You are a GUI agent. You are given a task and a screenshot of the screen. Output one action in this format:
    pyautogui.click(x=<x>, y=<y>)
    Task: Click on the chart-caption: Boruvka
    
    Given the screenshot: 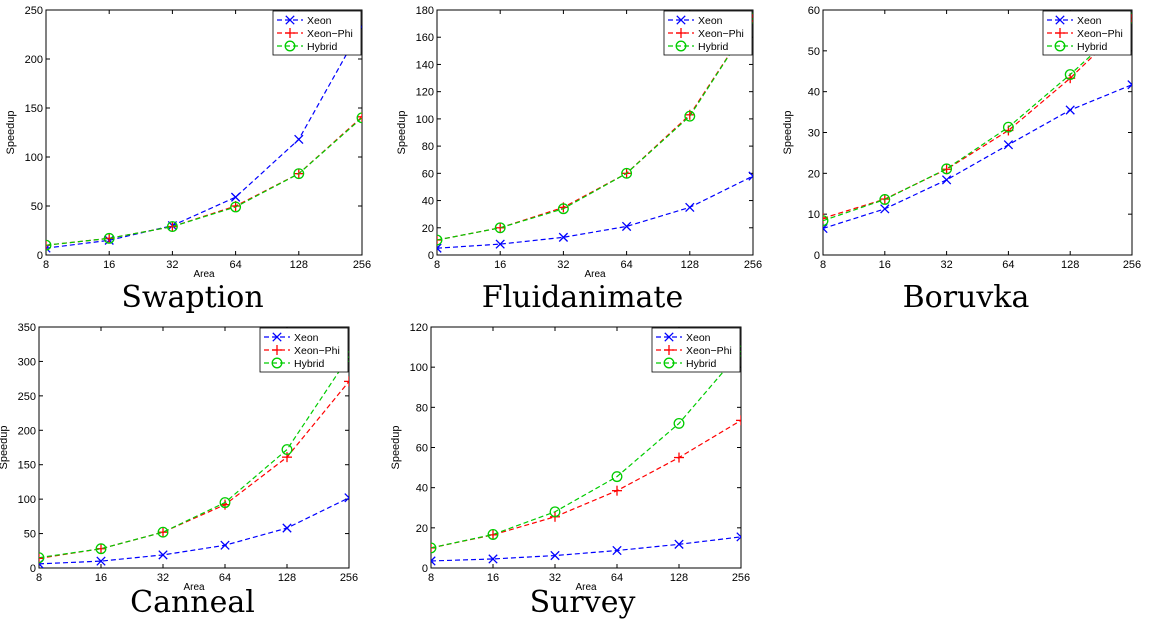 What is the action you would take?
    pyautogui.click(x=966, y=297)
    